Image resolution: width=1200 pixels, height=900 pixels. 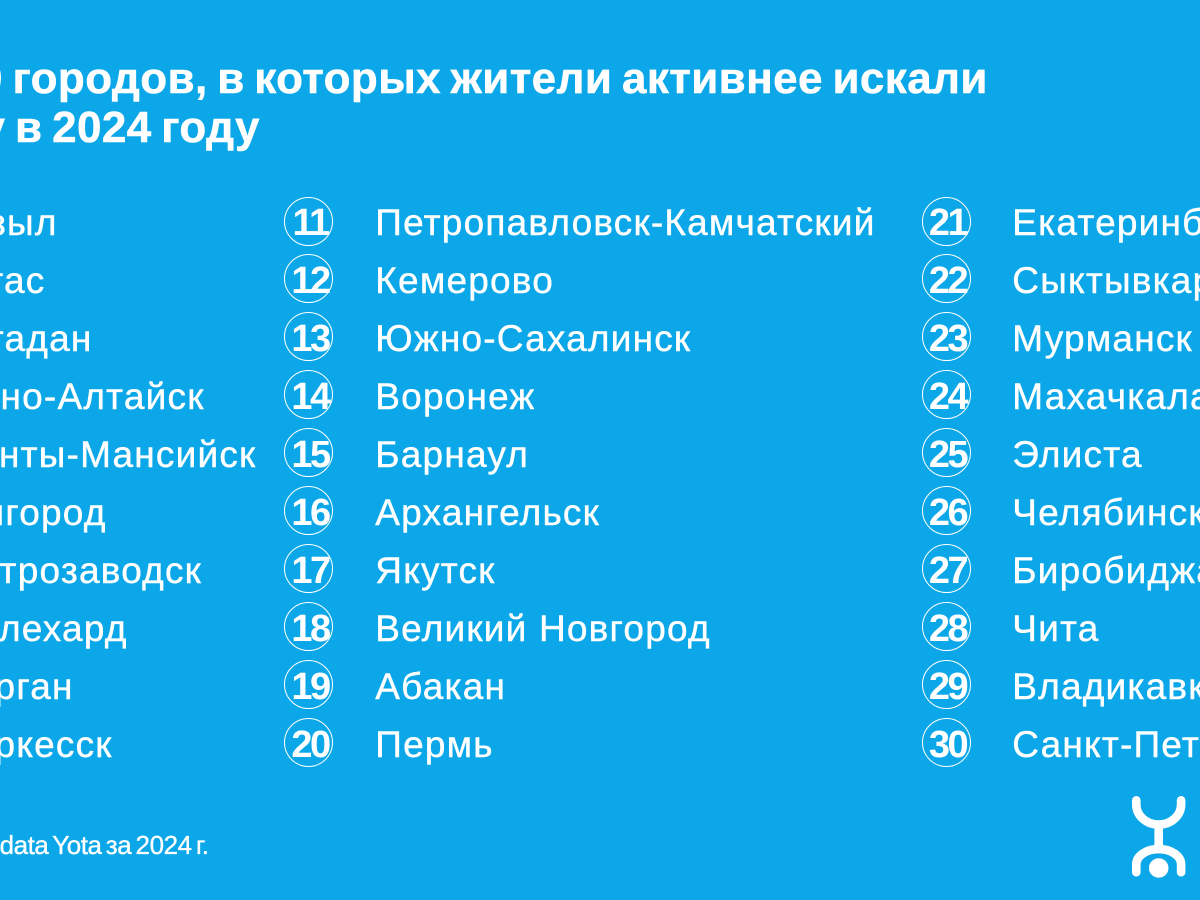 I want to click on rank-number: 14, so click(x=311, y=397).